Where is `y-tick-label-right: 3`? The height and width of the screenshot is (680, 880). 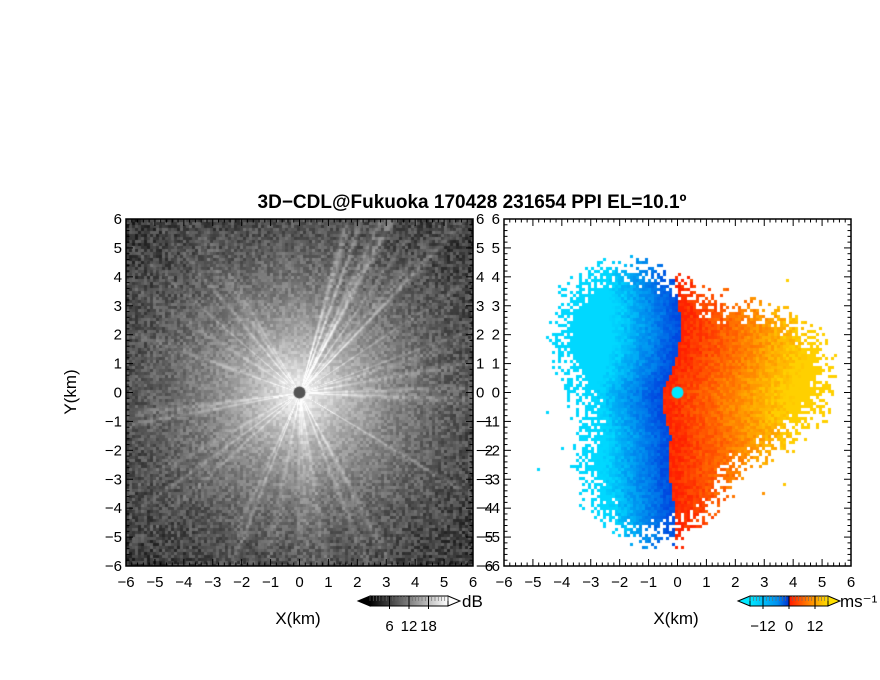 y-tick-label-right: 3 is located at coordinates (480, 306).